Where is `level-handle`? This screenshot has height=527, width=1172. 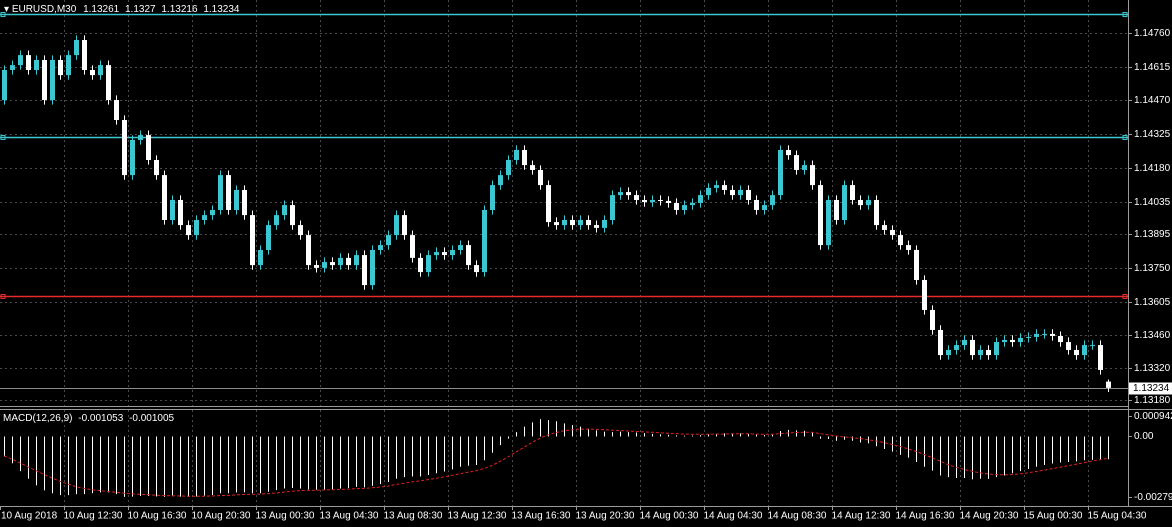
level-handle is located at coordinates (1125, 14).